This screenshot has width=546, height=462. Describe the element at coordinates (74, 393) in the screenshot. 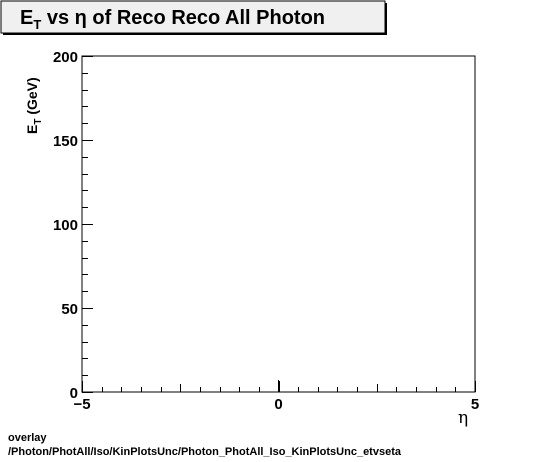

I see `y-tick-label: 0` at that location.